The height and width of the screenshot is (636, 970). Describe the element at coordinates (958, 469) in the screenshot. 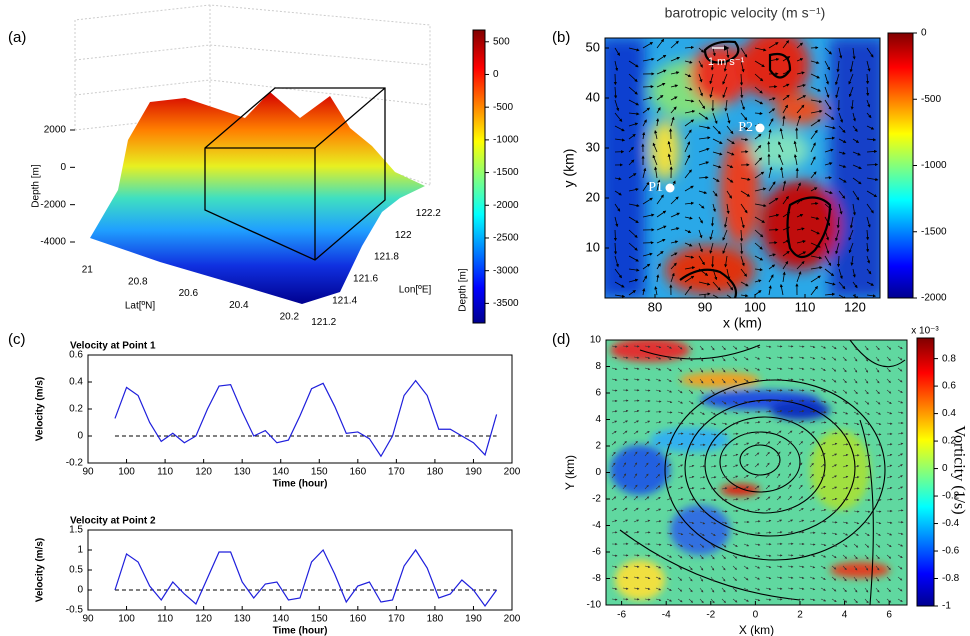

I see `colorbar-label: Vorticity (1/s)` at that location.